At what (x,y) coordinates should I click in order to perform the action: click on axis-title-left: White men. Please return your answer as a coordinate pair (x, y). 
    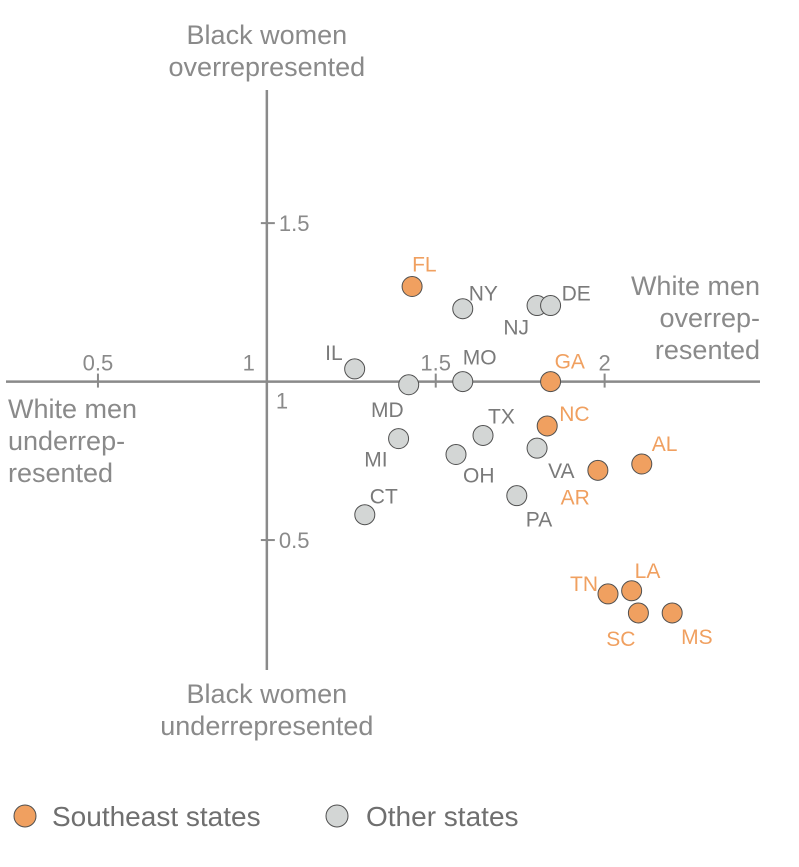
    Looking at the image, I should click on (72, 409).